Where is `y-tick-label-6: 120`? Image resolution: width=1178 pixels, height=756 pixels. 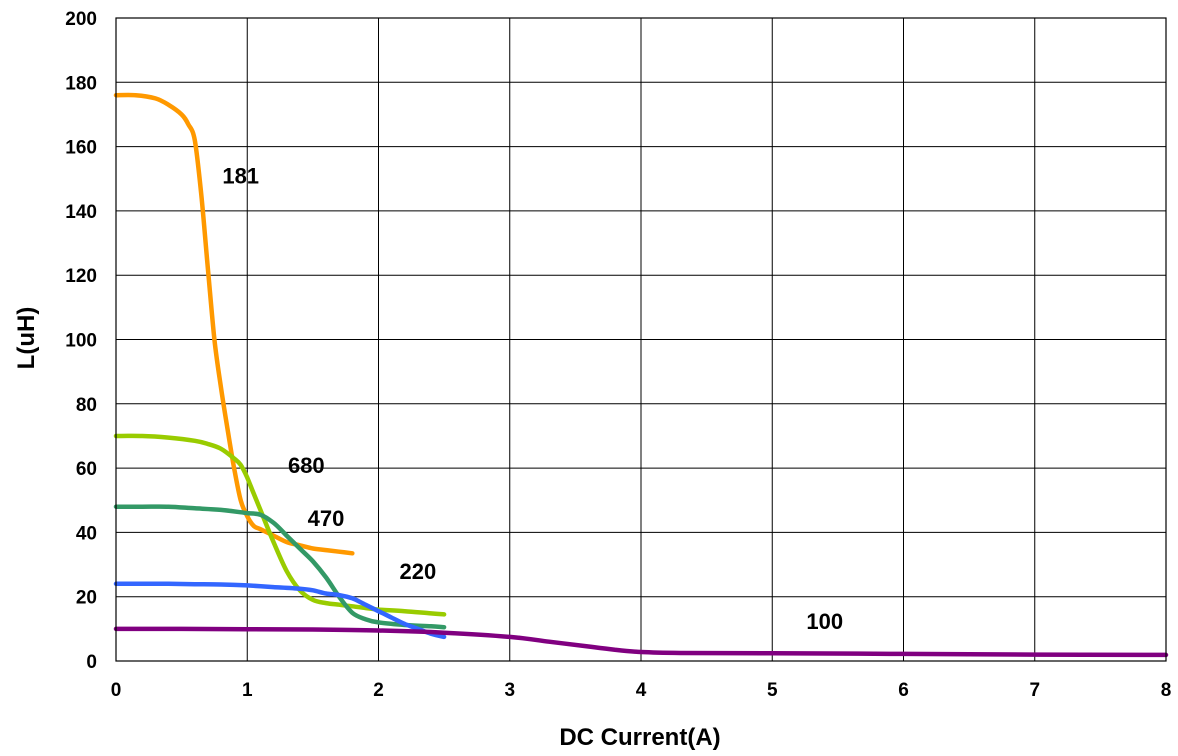 y-tick-label-6: 120 is located at coordinates (81, 276).